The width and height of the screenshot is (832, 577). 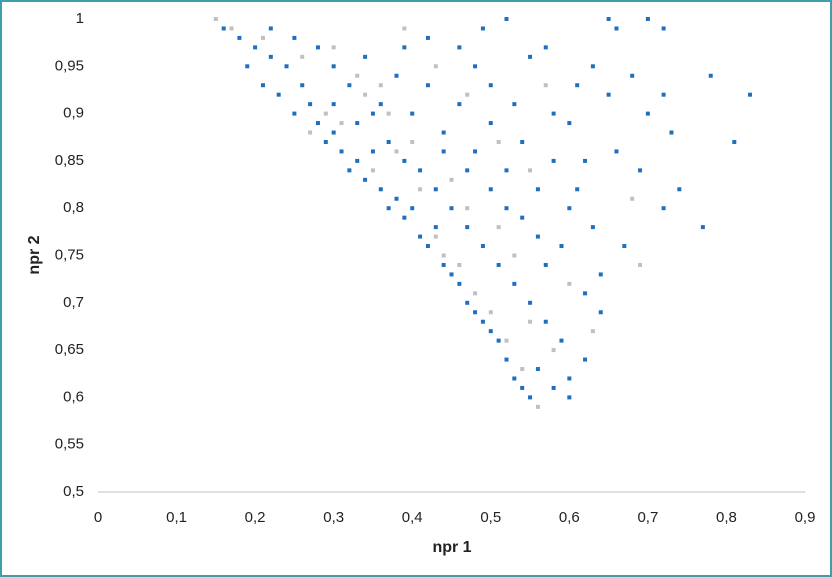 I want to click on x-tick-label: 0,5, so click(x=490, y=517).